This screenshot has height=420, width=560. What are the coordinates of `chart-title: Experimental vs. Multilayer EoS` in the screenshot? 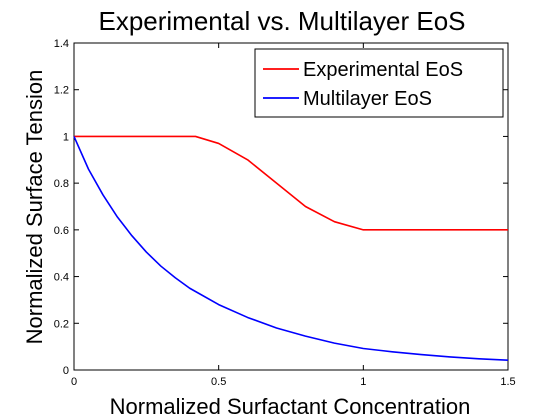 It's located at (281, 21).